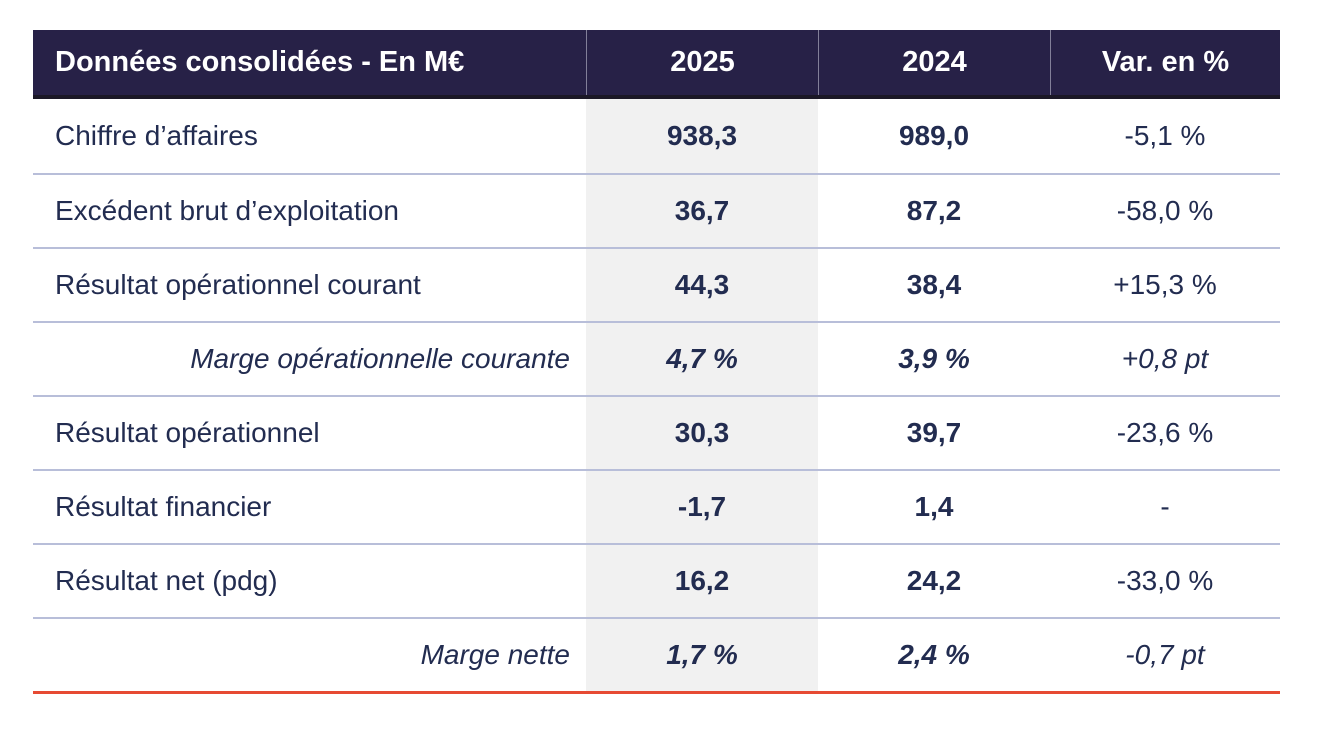 Image resolution: width=1334 pixels, height=732 pixels. What do you see at coordinates (702, 655) in the screenshot?
I see `value-2025: 1,7 %` at bounding box center [702, 655].